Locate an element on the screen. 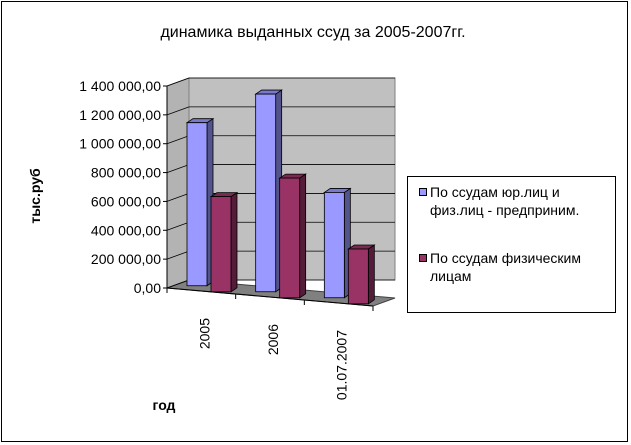  legend-item-series-1: По ссудам юр.лиц и физ.лиц - предприним. is located at coordinates (508, 201).